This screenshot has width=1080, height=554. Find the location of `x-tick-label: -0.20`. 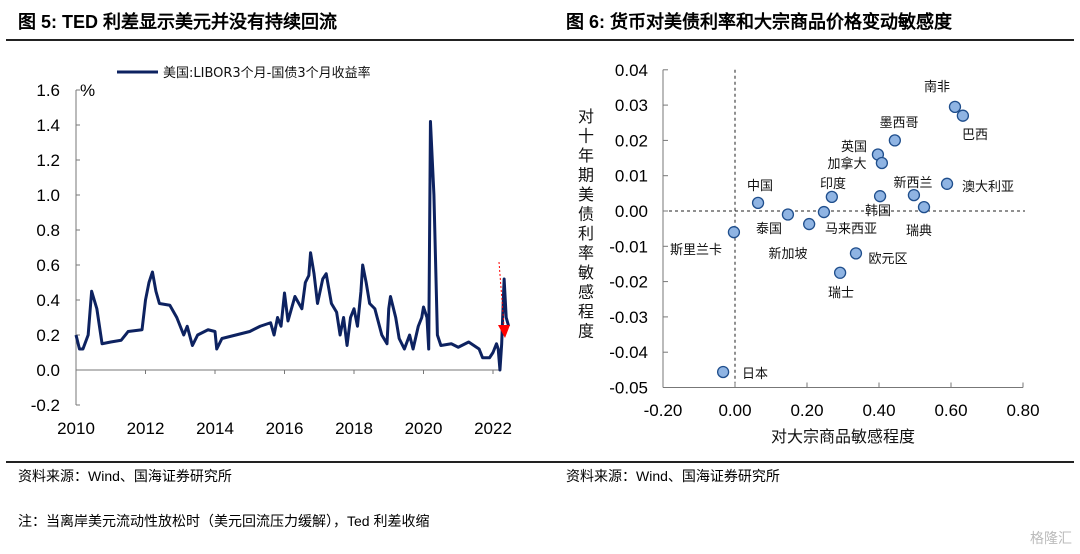

x-tick-label: -0.20 is located at coordinates (663, 410).